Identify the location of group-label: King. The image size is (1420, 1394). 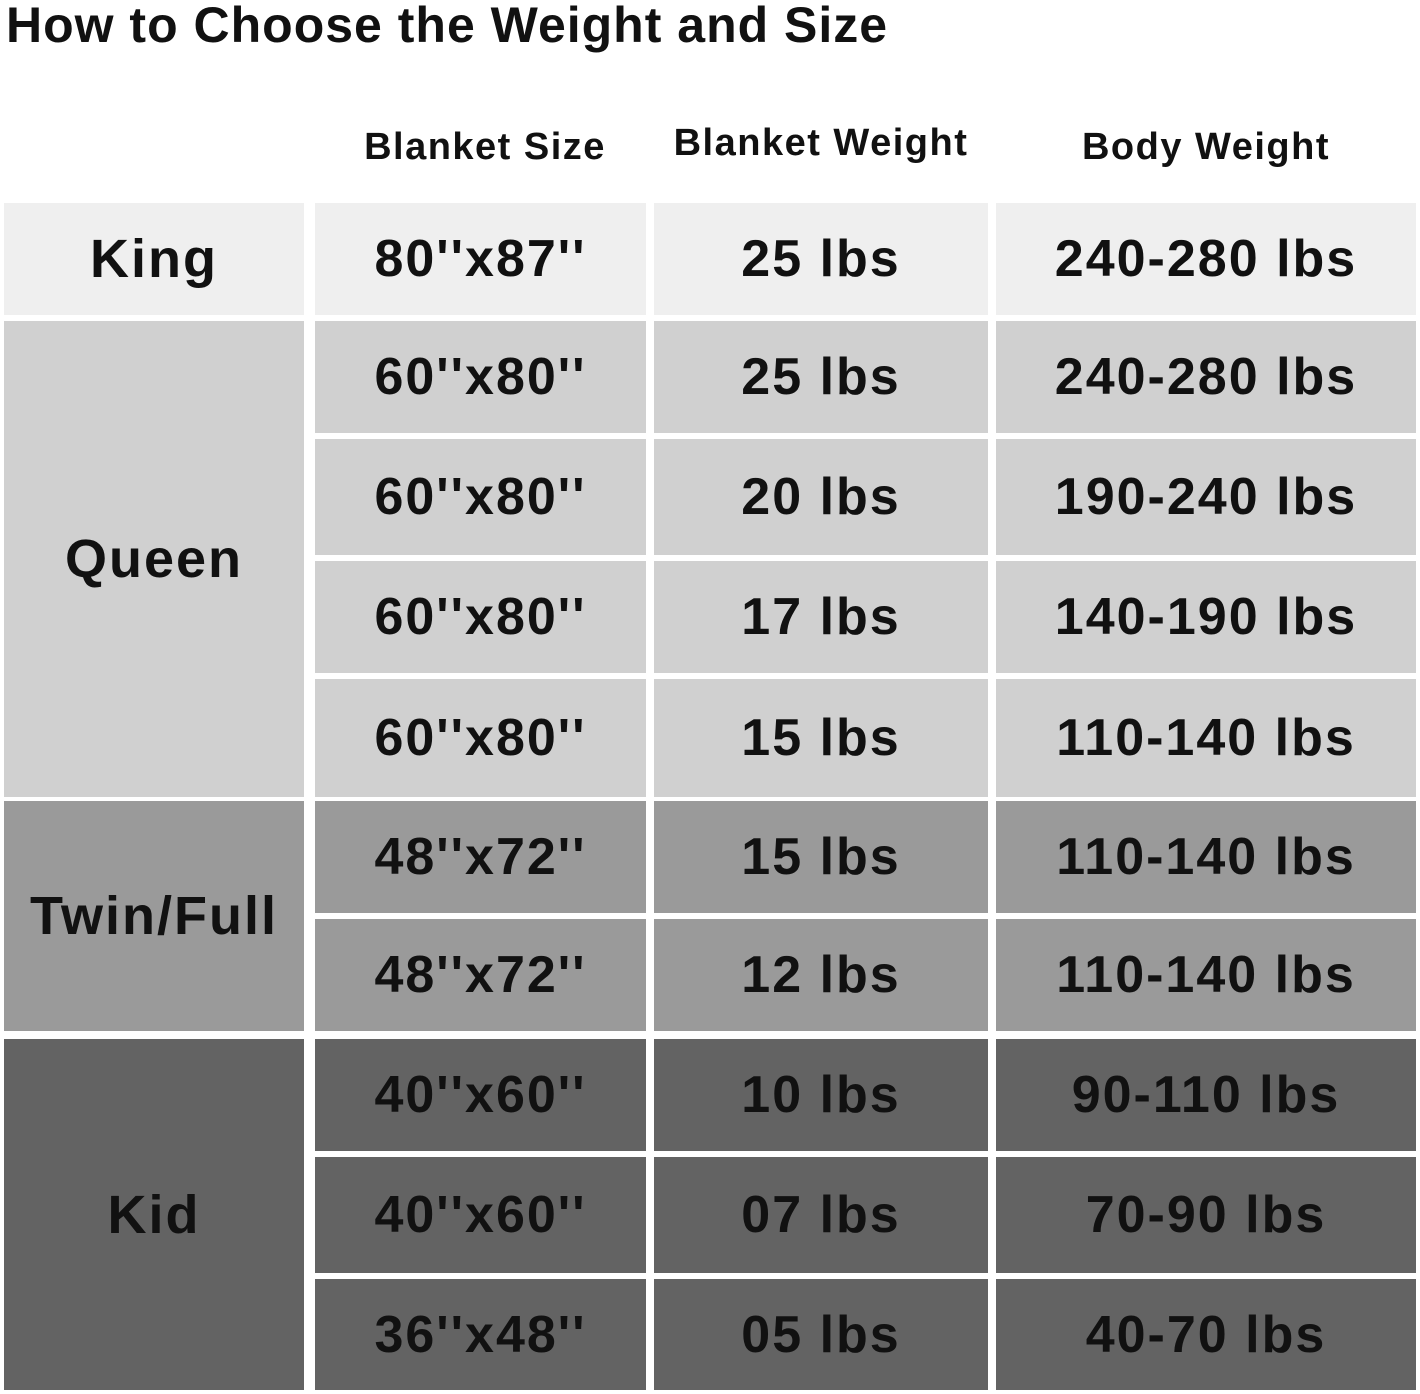
(154, 259).